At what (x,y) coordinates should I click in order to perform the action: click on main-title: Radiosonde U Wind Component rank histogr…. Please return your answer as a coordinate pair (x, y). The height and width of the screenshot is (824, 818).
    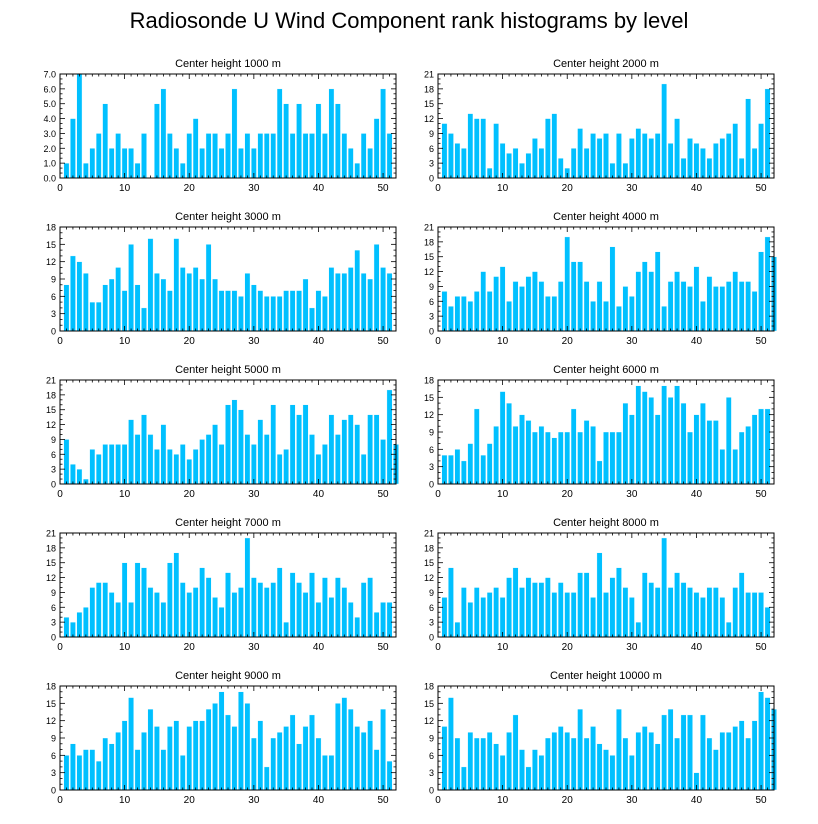
    Looking at the image, I should click on (409, 20).